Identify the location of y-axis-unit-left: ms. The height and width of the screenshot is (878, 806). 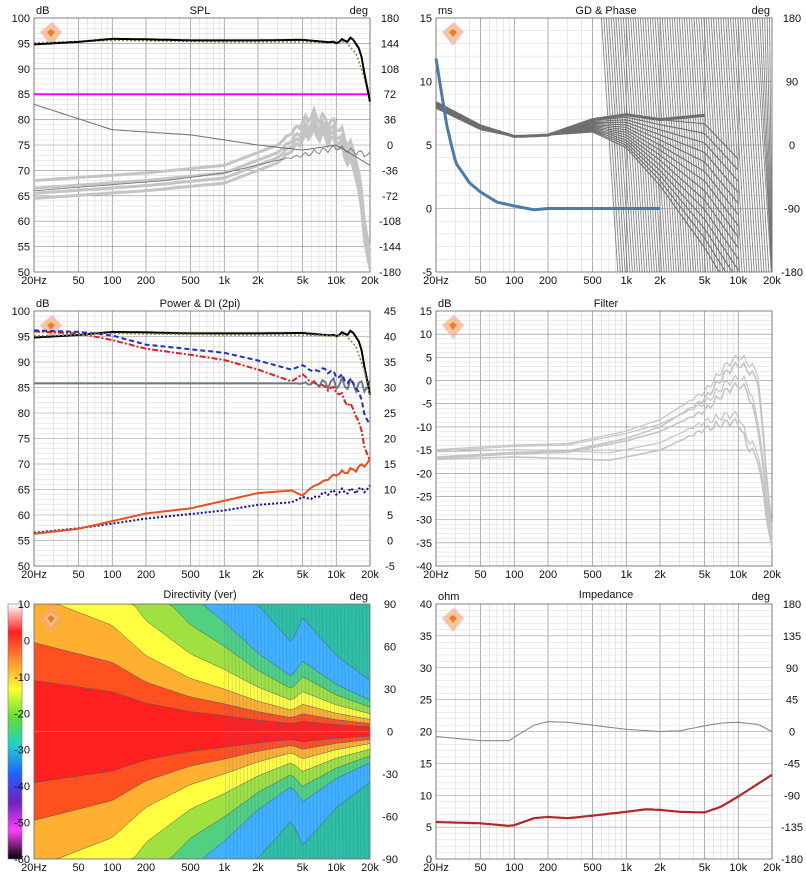
(445, 11).